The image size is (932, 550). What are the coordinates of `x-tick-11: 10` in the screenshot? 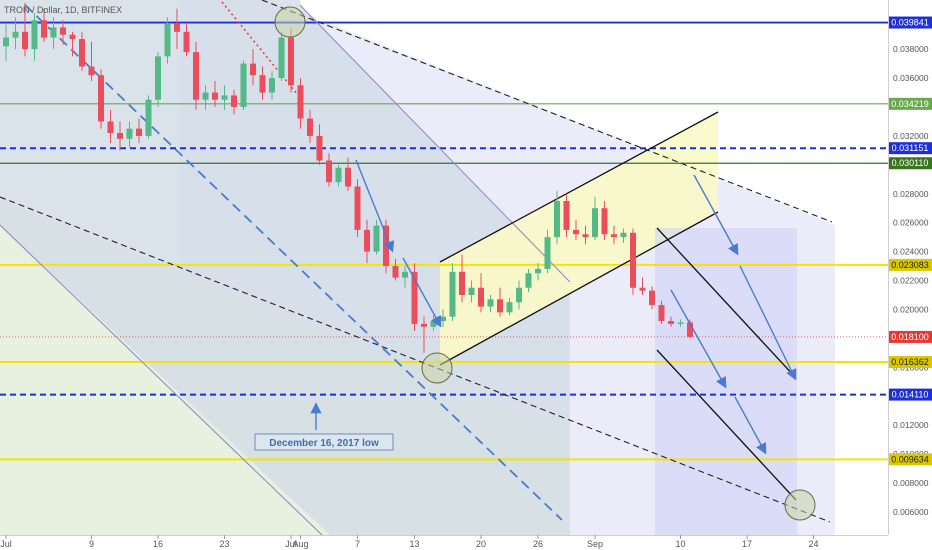 It's located at (680, 544).